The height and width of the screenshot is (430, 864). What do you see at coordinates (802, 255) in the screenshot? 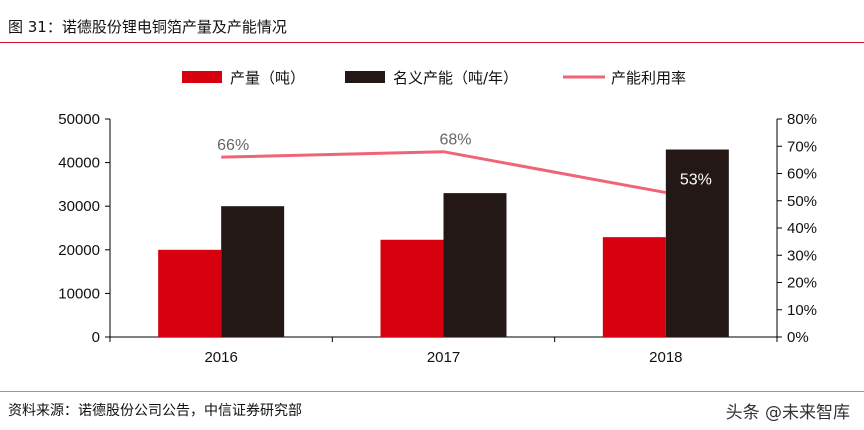
I see `y2-tick-label: 30%` at bounding box center [802, 255].